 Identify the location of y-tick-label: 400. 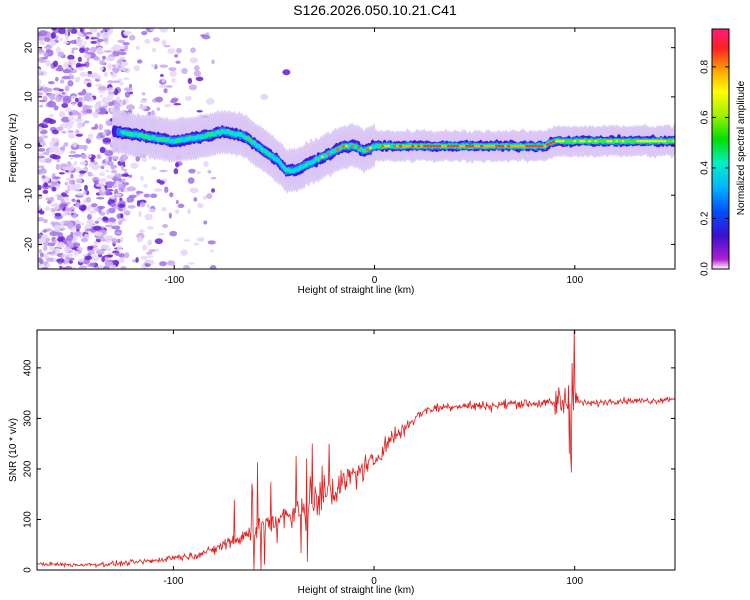
(28, 367).